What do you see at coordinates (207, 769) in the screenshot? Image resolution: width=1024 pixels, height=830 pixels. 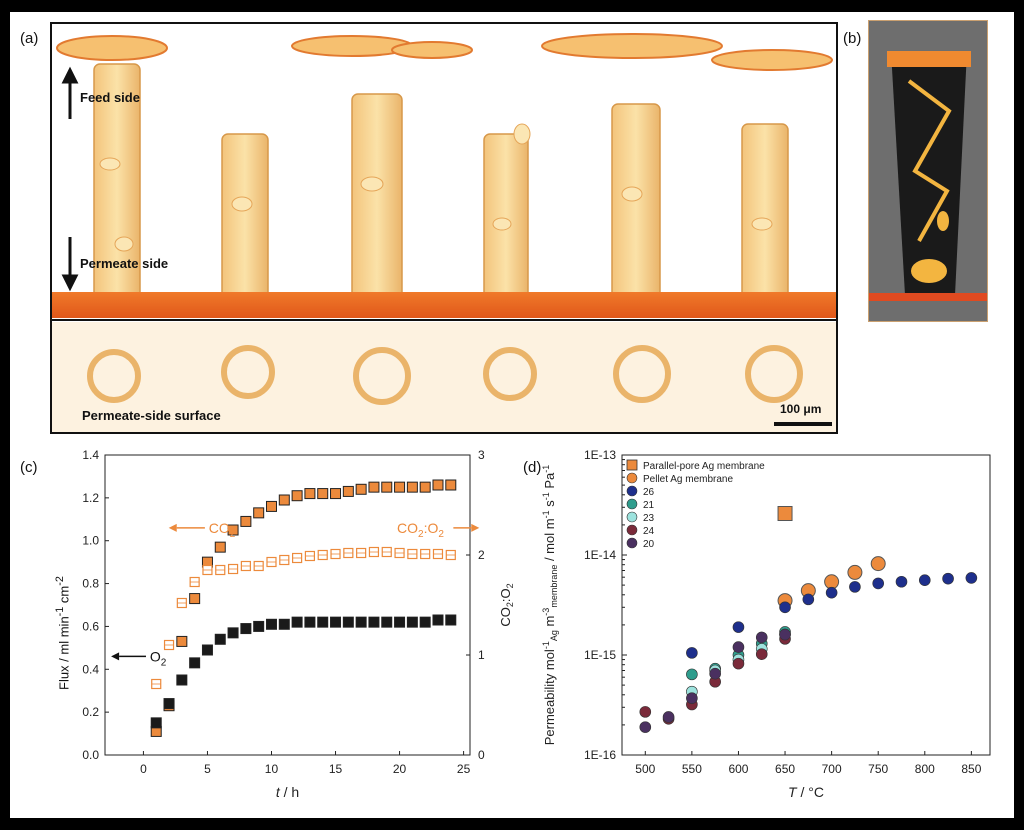 I see `x-tick-label: 5` at bounding box center [207, 769].